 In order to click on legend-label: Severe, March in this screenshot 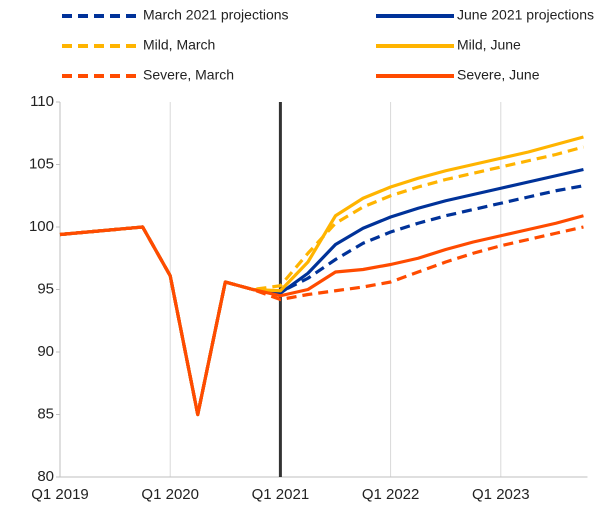, I will do `click(188, 75)`.